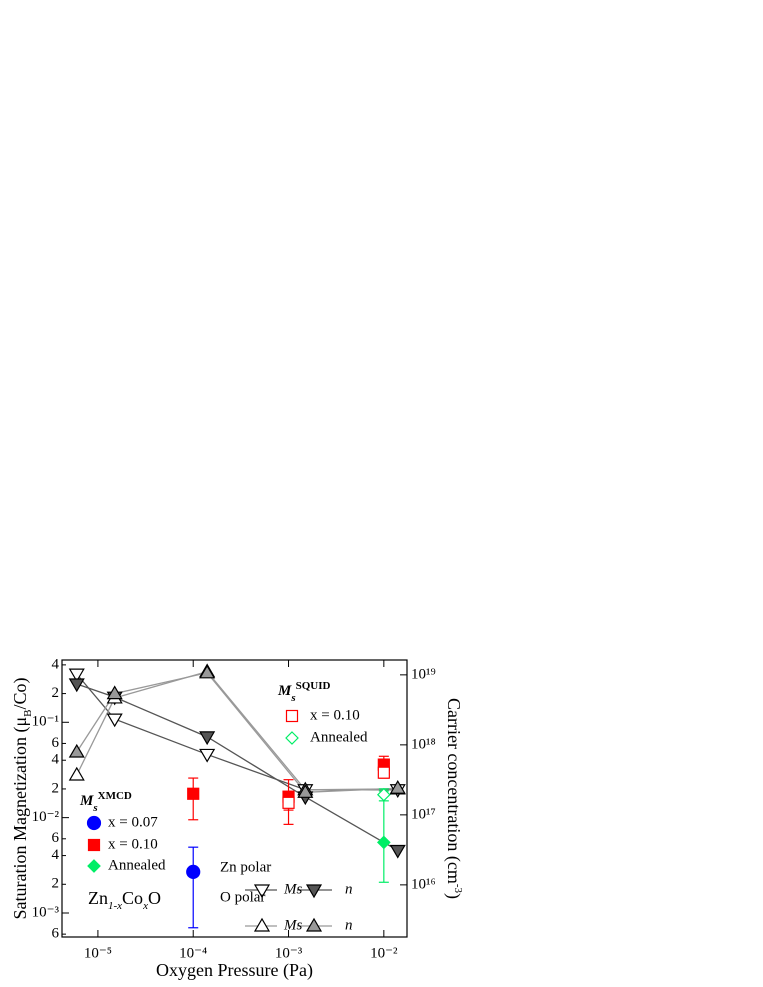  What do you see at coordinates (453, 791) in the screenshot?
I see `y2-axis-label-part: Carrier concentration (cm` at bounding box center [453, 791].